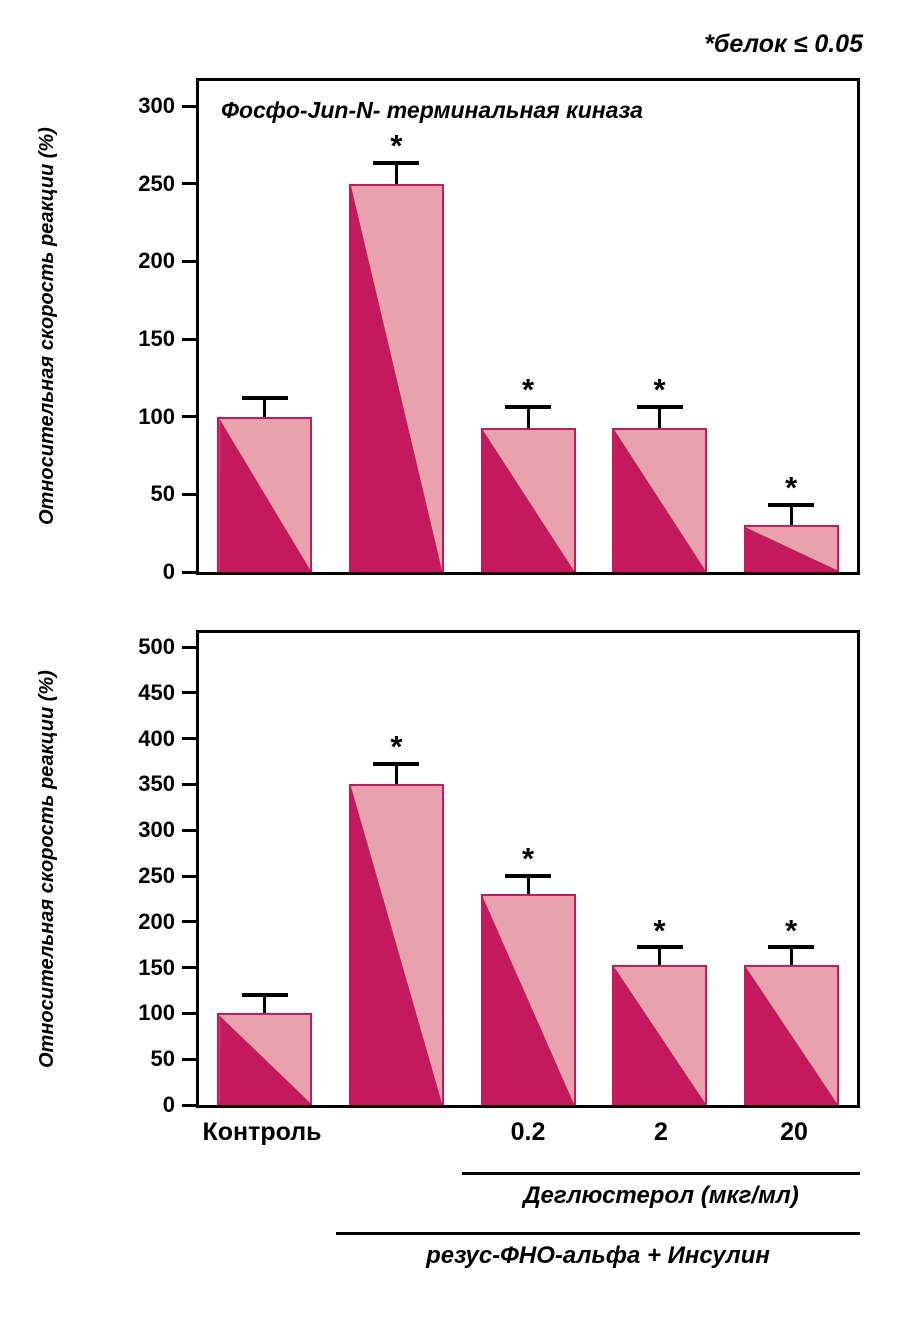 Image resolution: width=909 pixels, height=1331 pixels. I want to click on x-label-control: Контроль, so click(262, 1132).